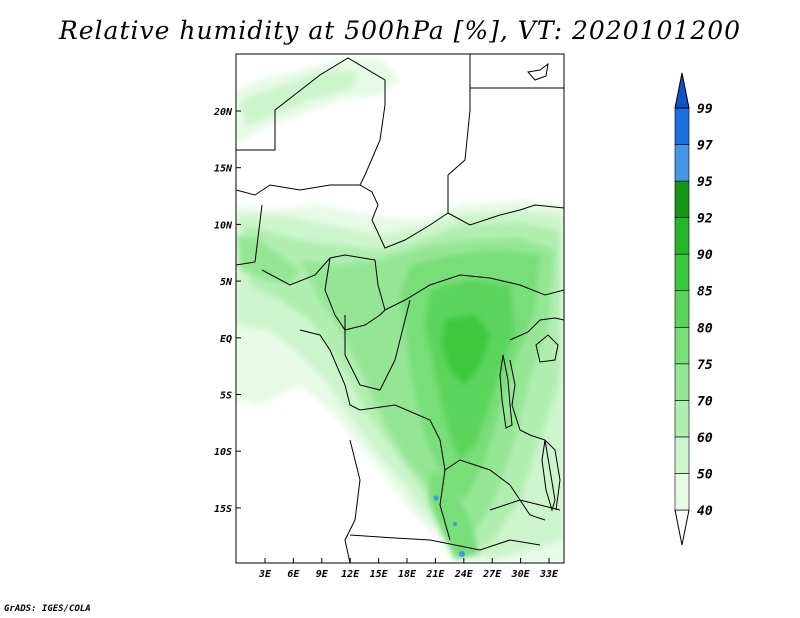 The width and height of the screenshot is (800, 618). I want to click on colorbar-label: 70, so click(705, 401).